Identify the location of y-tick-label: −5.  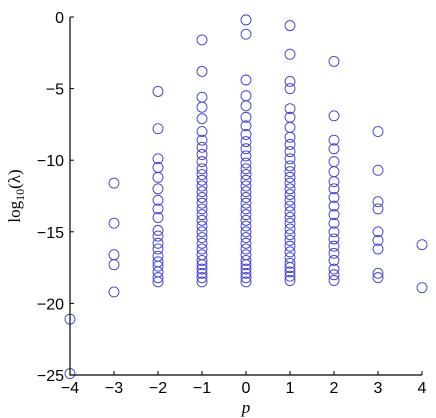
(55, 90).